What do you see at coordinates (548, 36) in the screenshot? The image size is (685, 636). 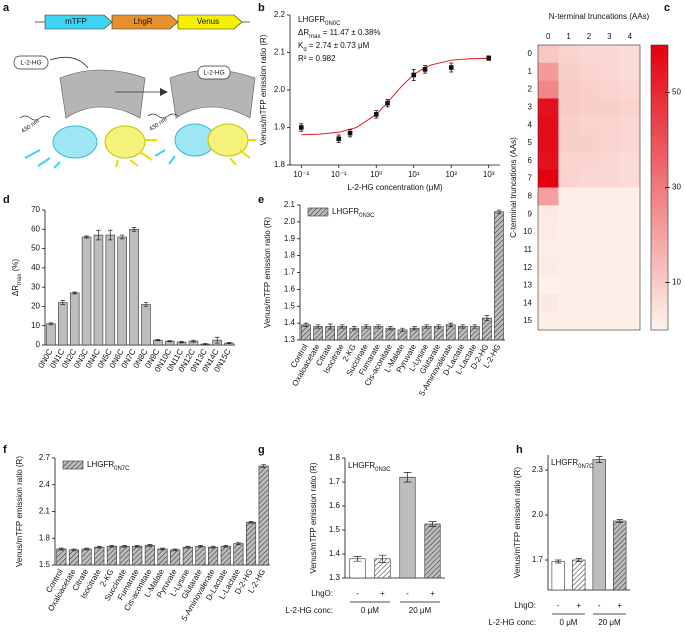 I see `column-label: 0` at bounding box center [548, 36].